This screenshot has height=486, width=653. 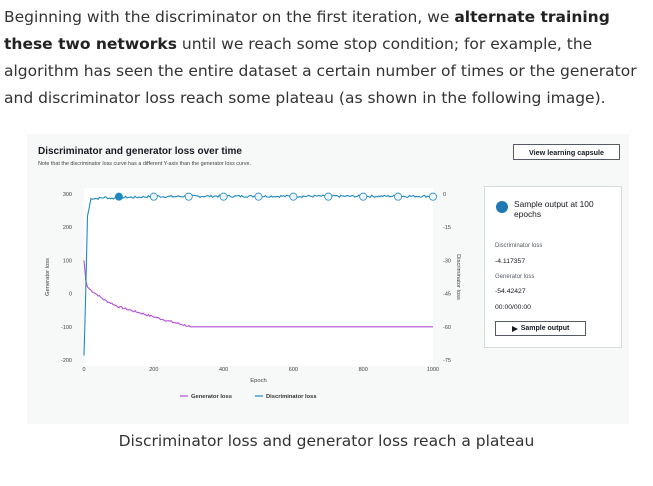 What do you see at coordinates (447, 361) in the screenshot?
I see `y-right-tick-label: -75` at bounding box center [447, 361].